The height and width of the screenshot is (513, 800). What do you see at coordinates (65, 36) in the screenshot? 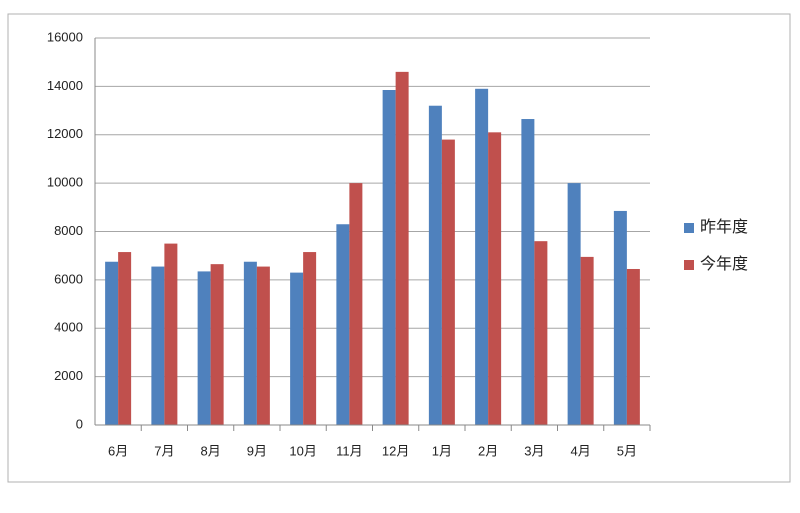
I see `y-tick-label: 16000` at bounding box center [65, 36].